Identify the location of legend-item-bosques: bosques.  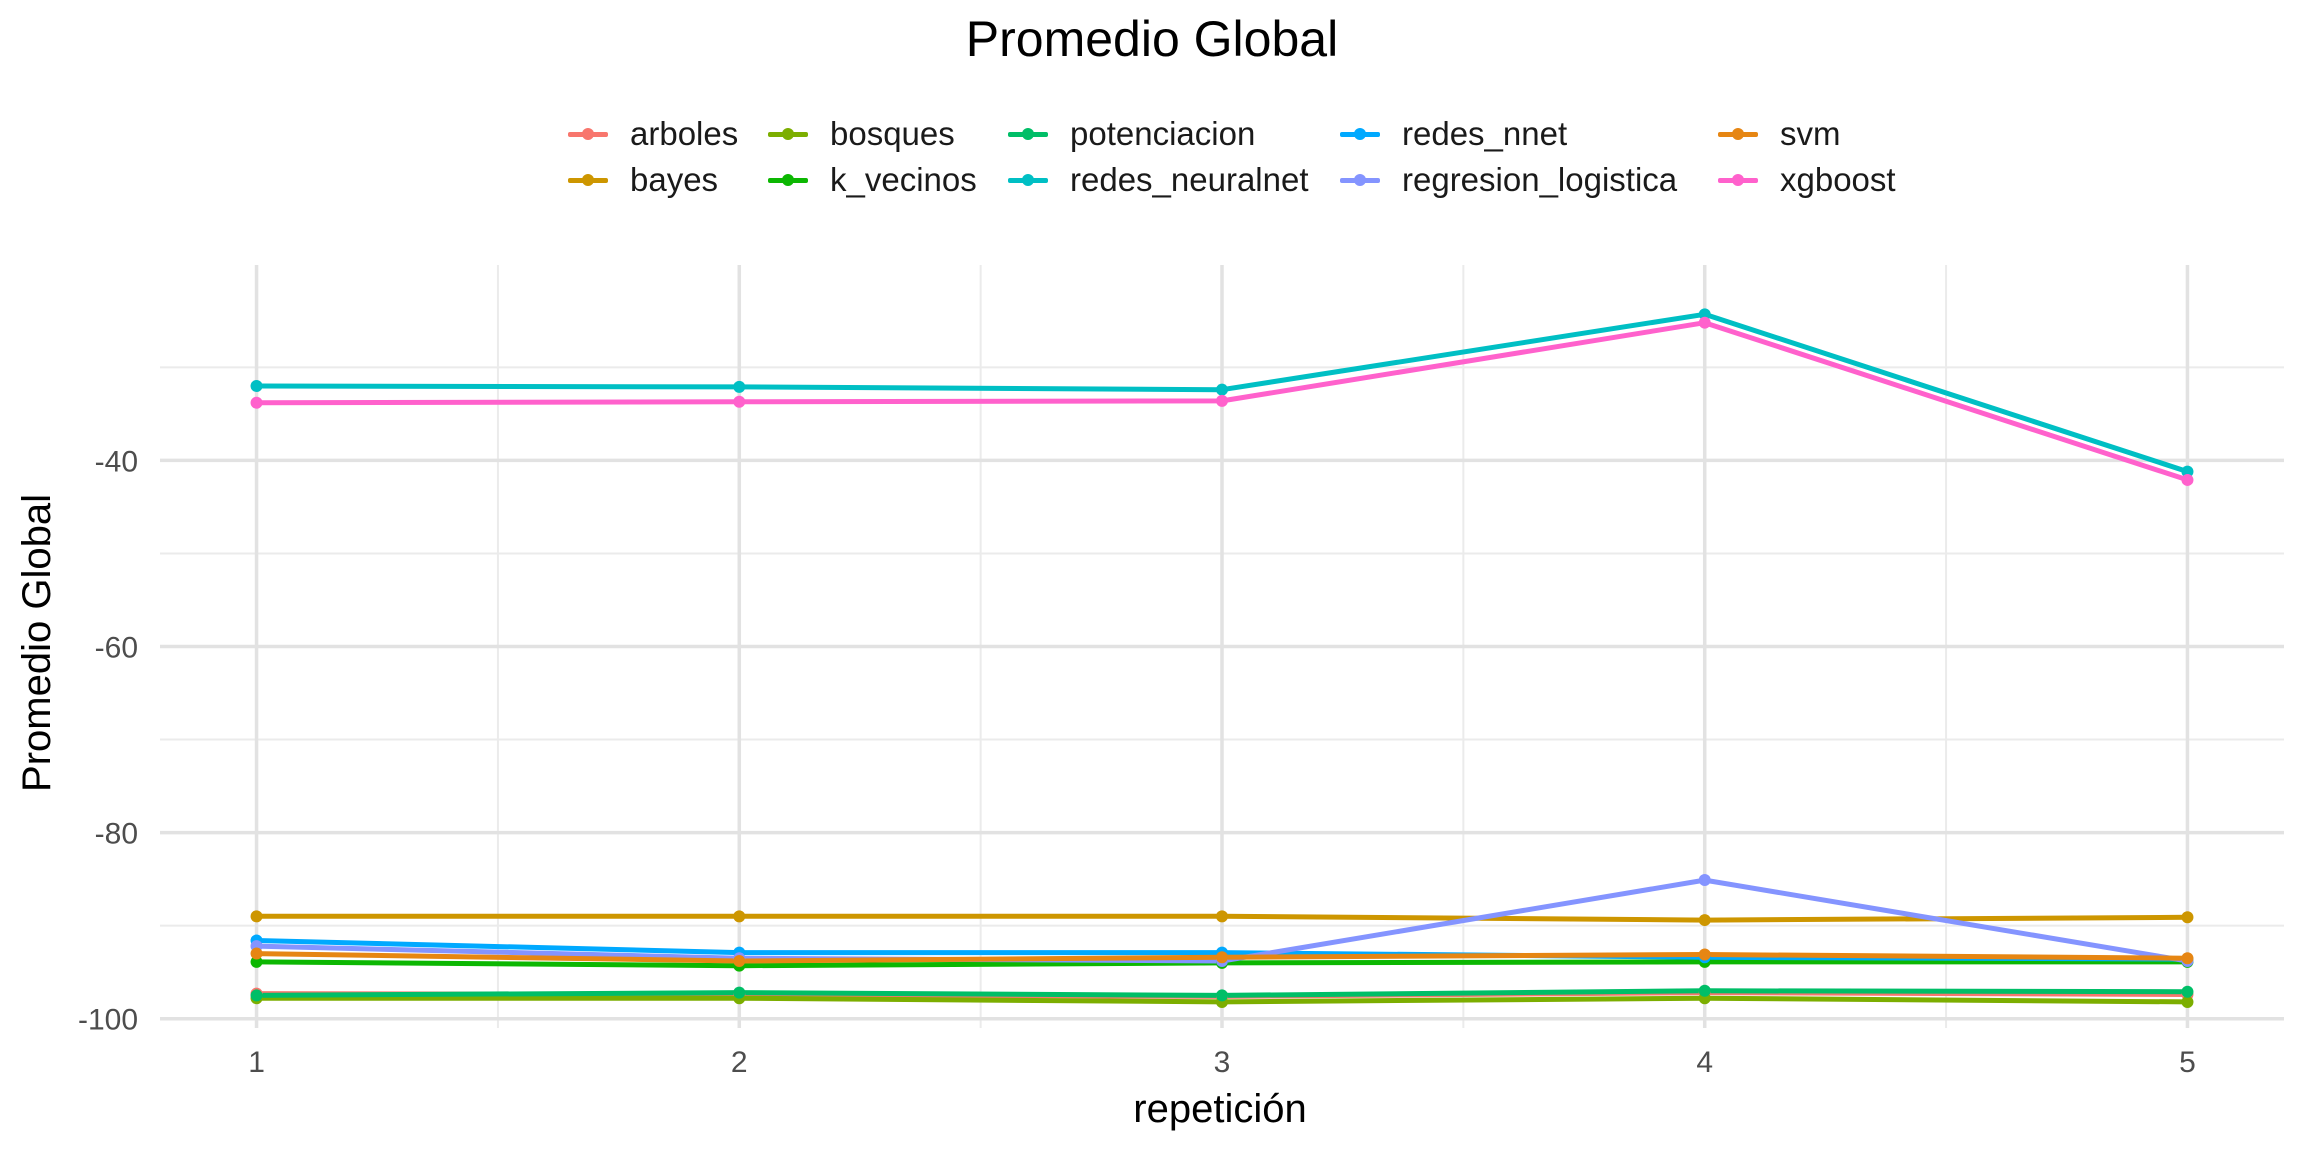
(861, 134).